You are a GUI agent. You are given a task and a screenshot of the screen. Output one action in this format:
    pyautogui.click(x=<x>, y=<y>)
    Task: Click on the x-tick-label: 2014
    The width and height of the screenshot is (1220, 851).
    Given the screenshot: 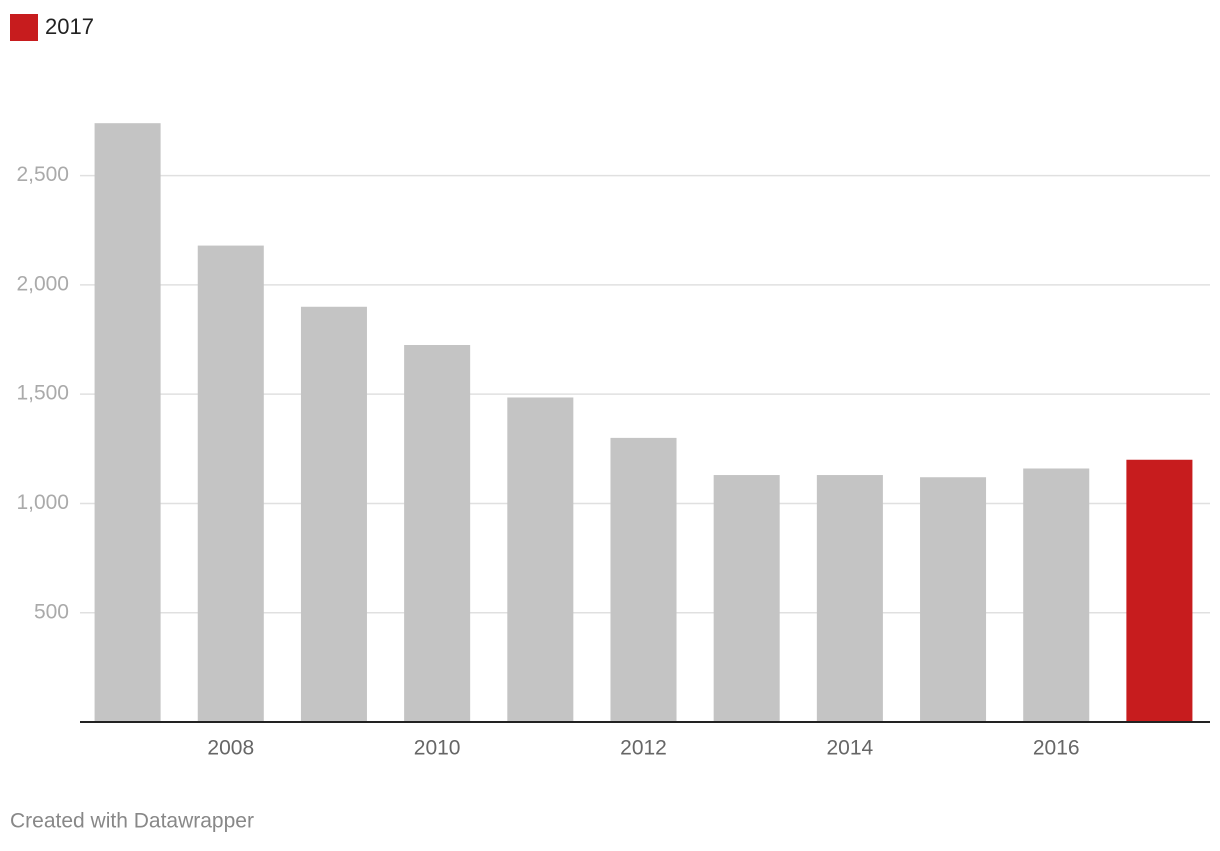 What is the action you would take?
    pyautogui.click(x=850, y=748)
    